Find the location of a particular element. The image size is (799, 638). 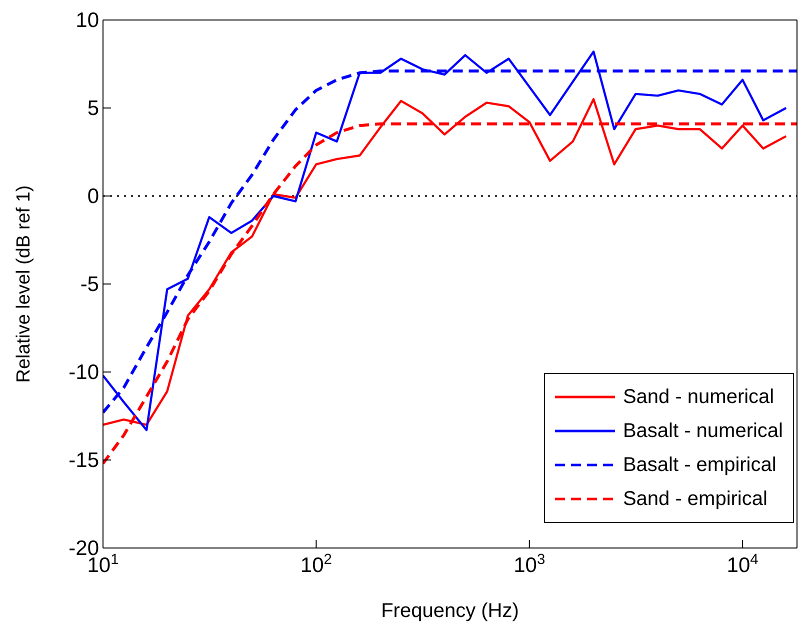

x-tick-label: 10$^{2}$ is located at coordinates (316, 564).